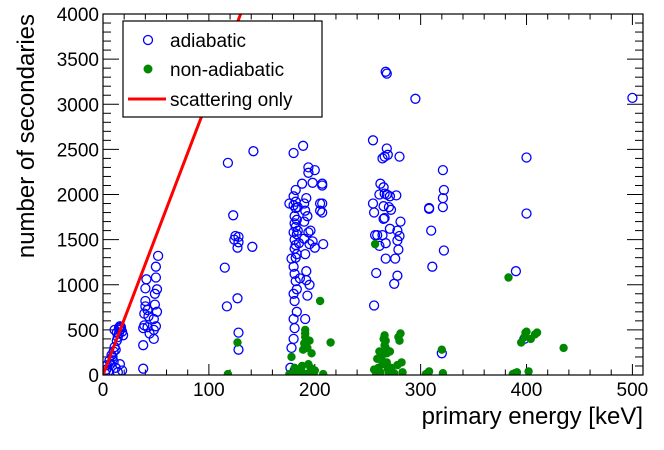 Image resolution: width=664 pixels, height=450 pixels. I want to click on legend-marker-non-adiabatic-icon, so click(148, 69).